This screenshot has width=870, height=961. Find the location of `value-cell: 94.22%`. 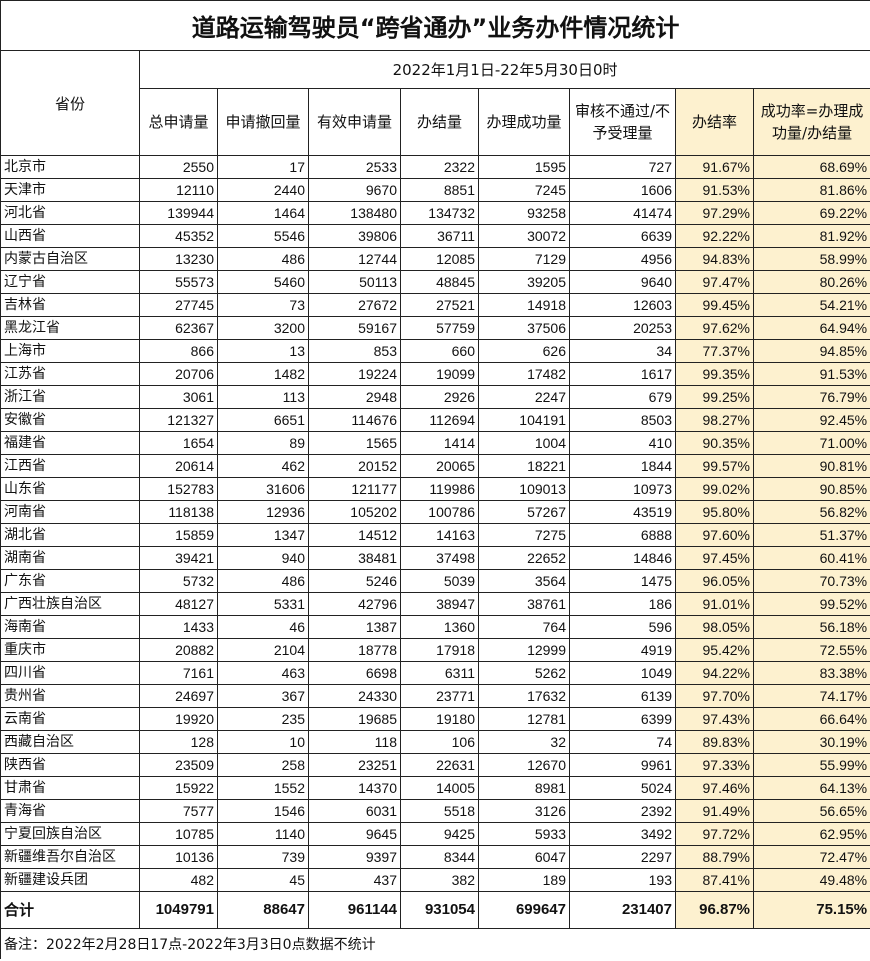

value-cell: 94.22% is located at coordinates (714, 673).